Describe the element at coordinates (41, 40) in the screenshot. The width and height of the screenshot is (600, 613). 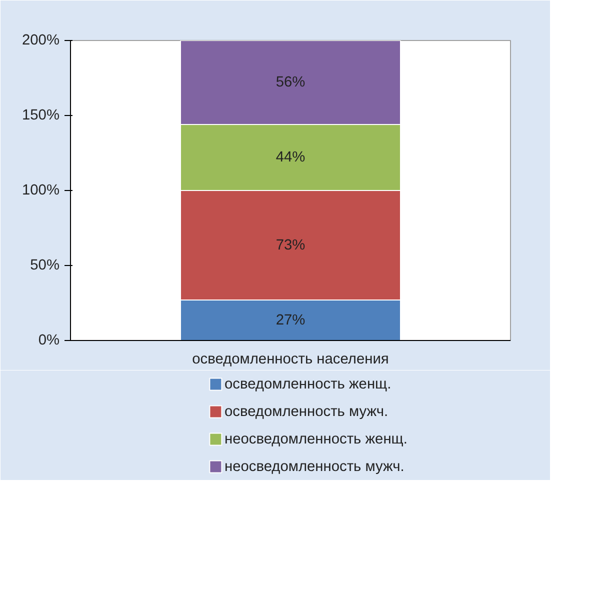
I see `y-tick-label: 200%` at that location.